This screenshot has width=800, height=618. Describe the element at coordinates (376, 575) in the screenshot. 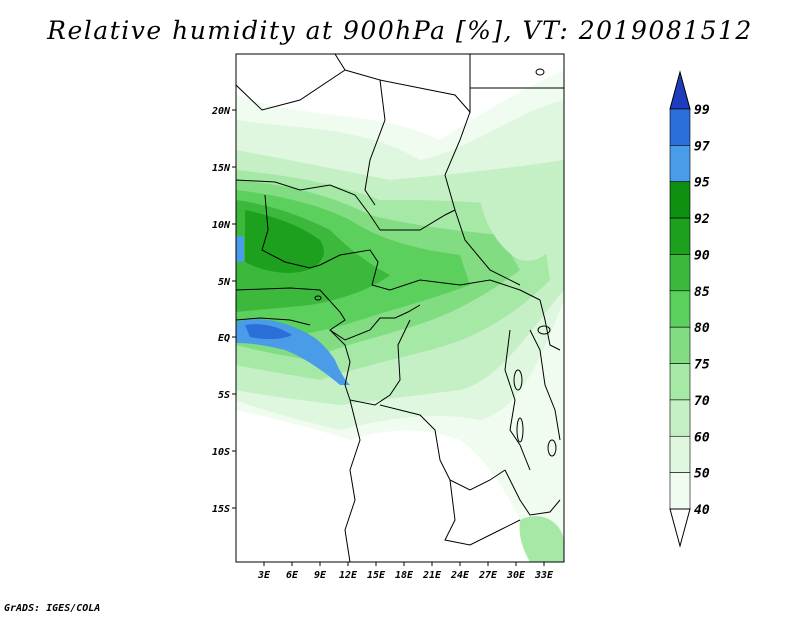

I see `lon-label: 15E` at that location.